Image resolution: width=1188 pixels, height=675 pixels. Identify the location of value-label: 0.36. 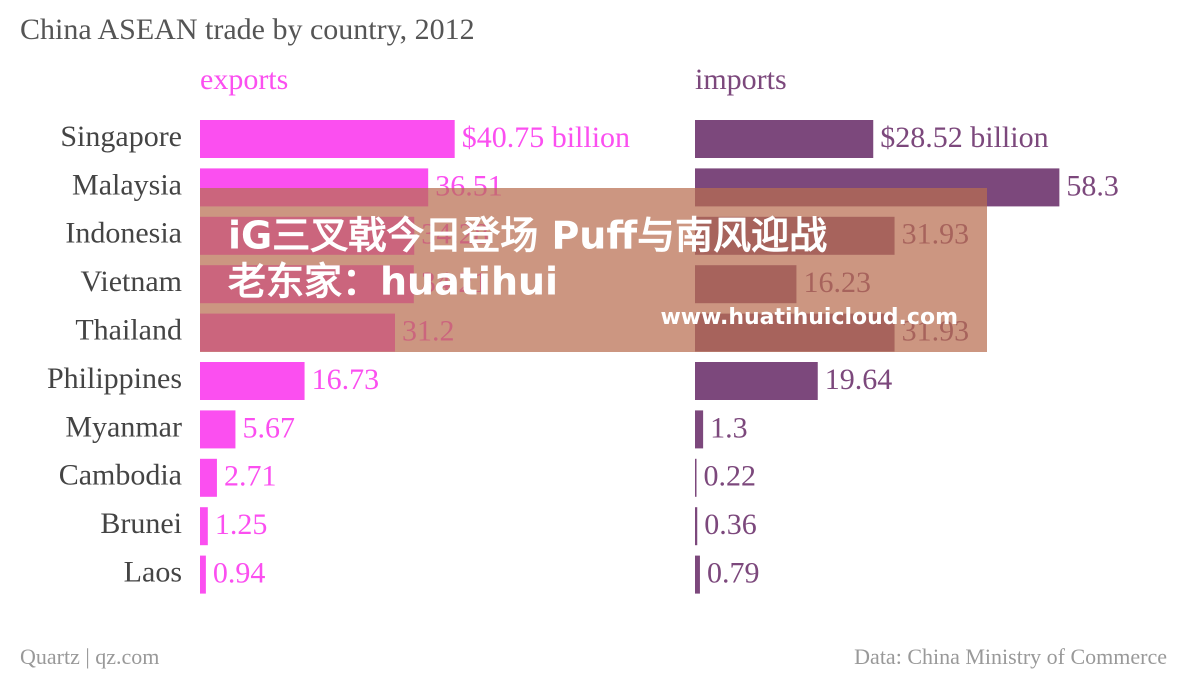
(730, 524).